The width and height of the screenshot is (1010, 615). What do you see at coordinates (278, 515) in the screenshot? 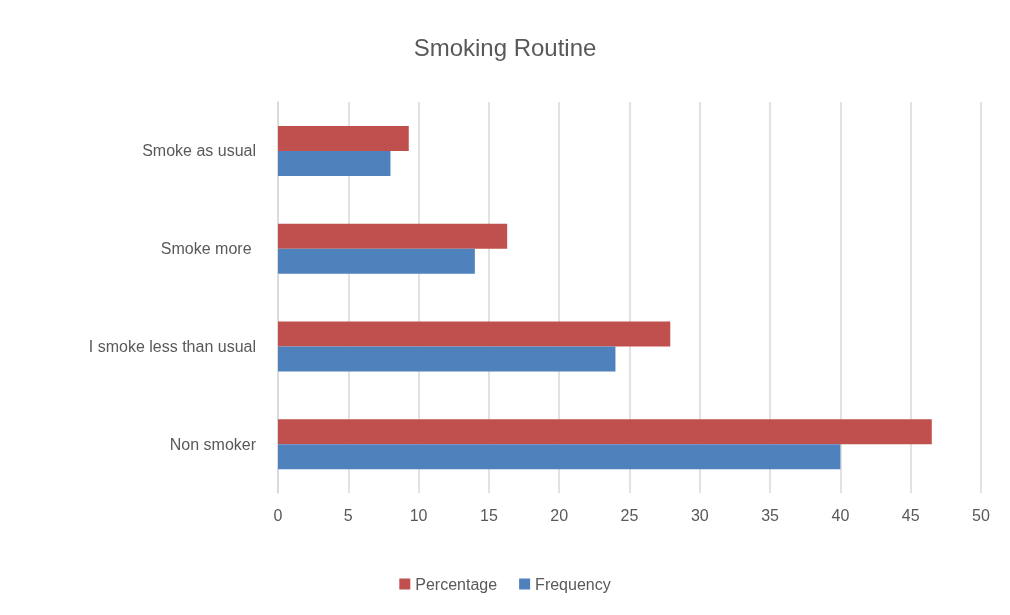
I see `x-tick-label: 0` at bounding box center [278, 515].